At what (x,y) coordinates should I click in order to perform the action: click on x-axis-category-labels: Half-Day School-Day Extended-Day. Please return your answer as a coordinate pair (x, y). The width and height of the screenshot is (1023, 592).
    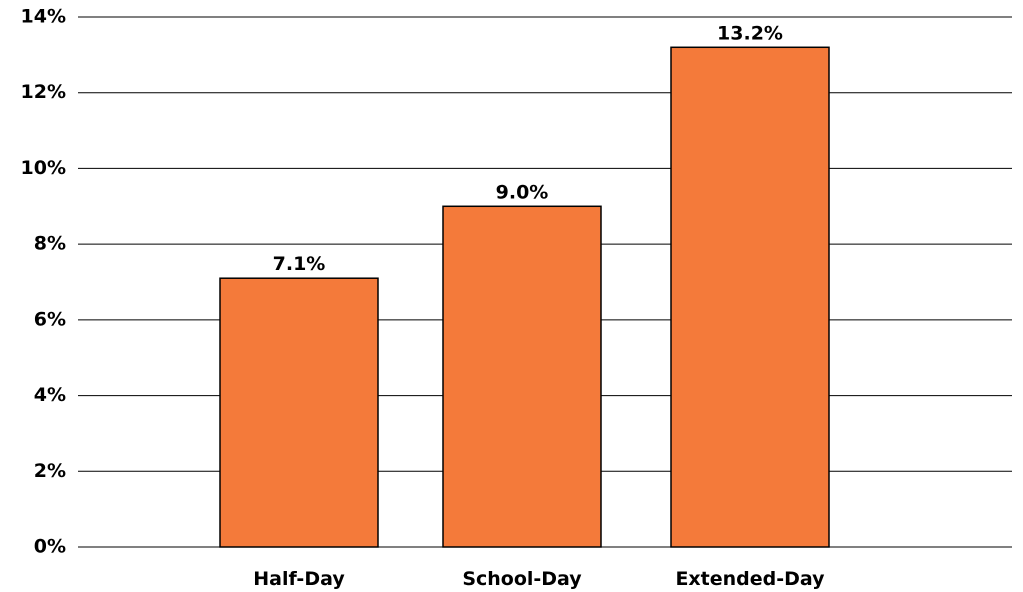
    Looking at the image, I should click on (539, 579).